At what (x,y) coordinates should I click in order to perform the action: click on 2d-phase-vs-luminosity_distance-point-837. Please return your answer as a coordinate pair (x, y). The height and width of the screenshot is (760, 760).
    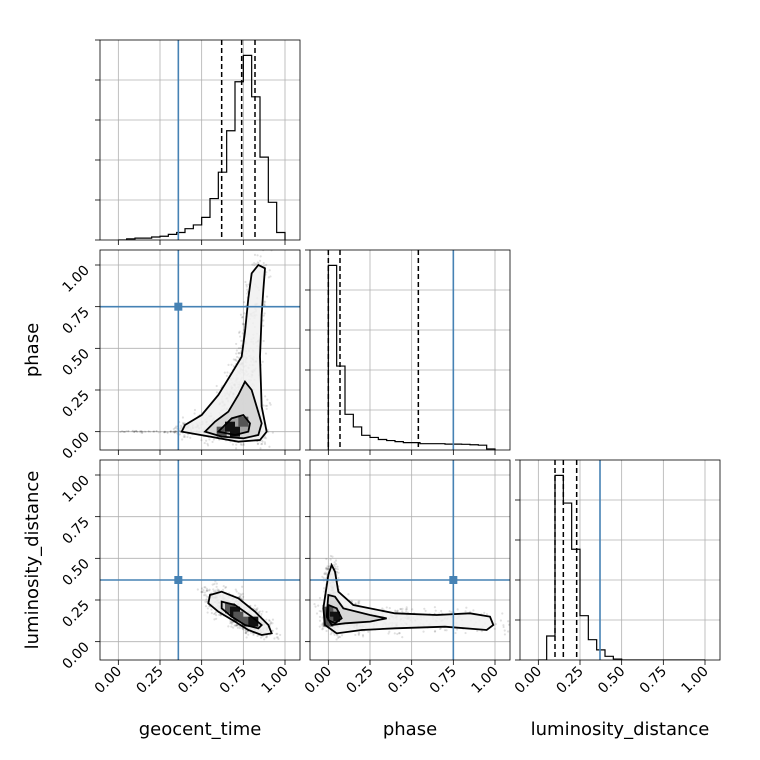
    Looking at the image, I should click on (401, 609).